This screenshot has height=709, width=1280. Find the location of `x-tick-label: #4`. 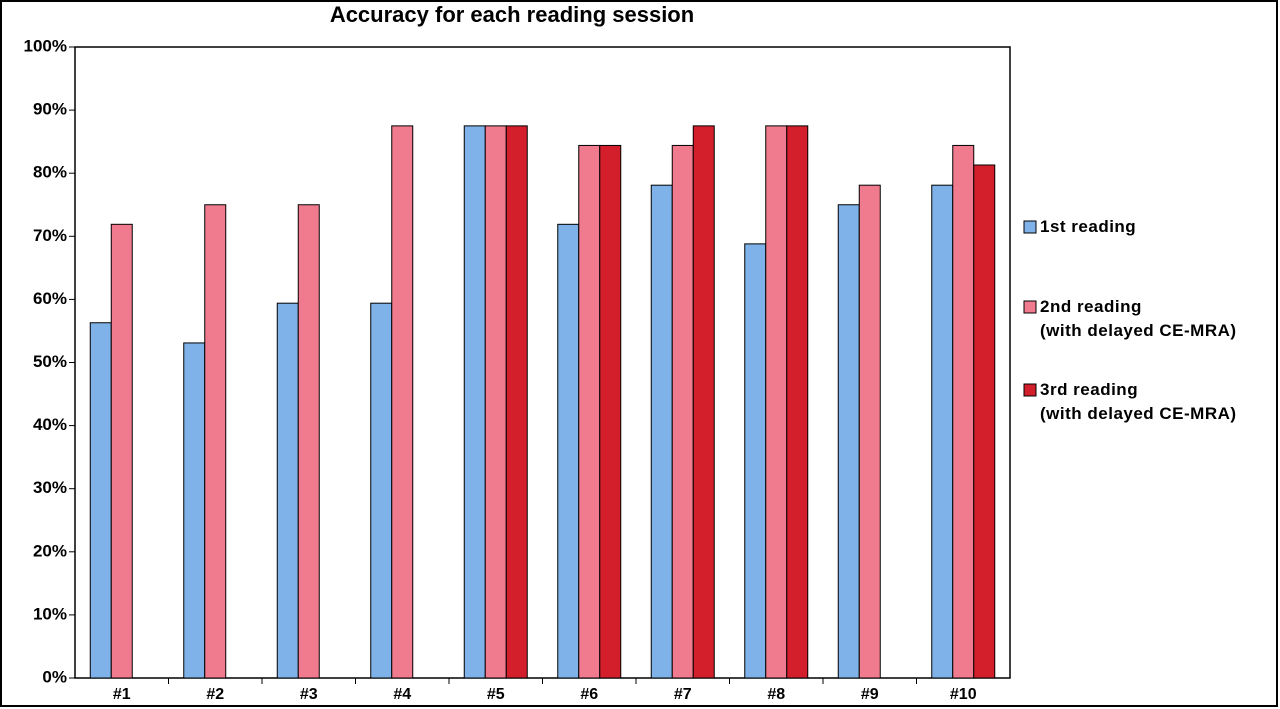

x-tick-label: #4 is located at coordinates (402, 694).